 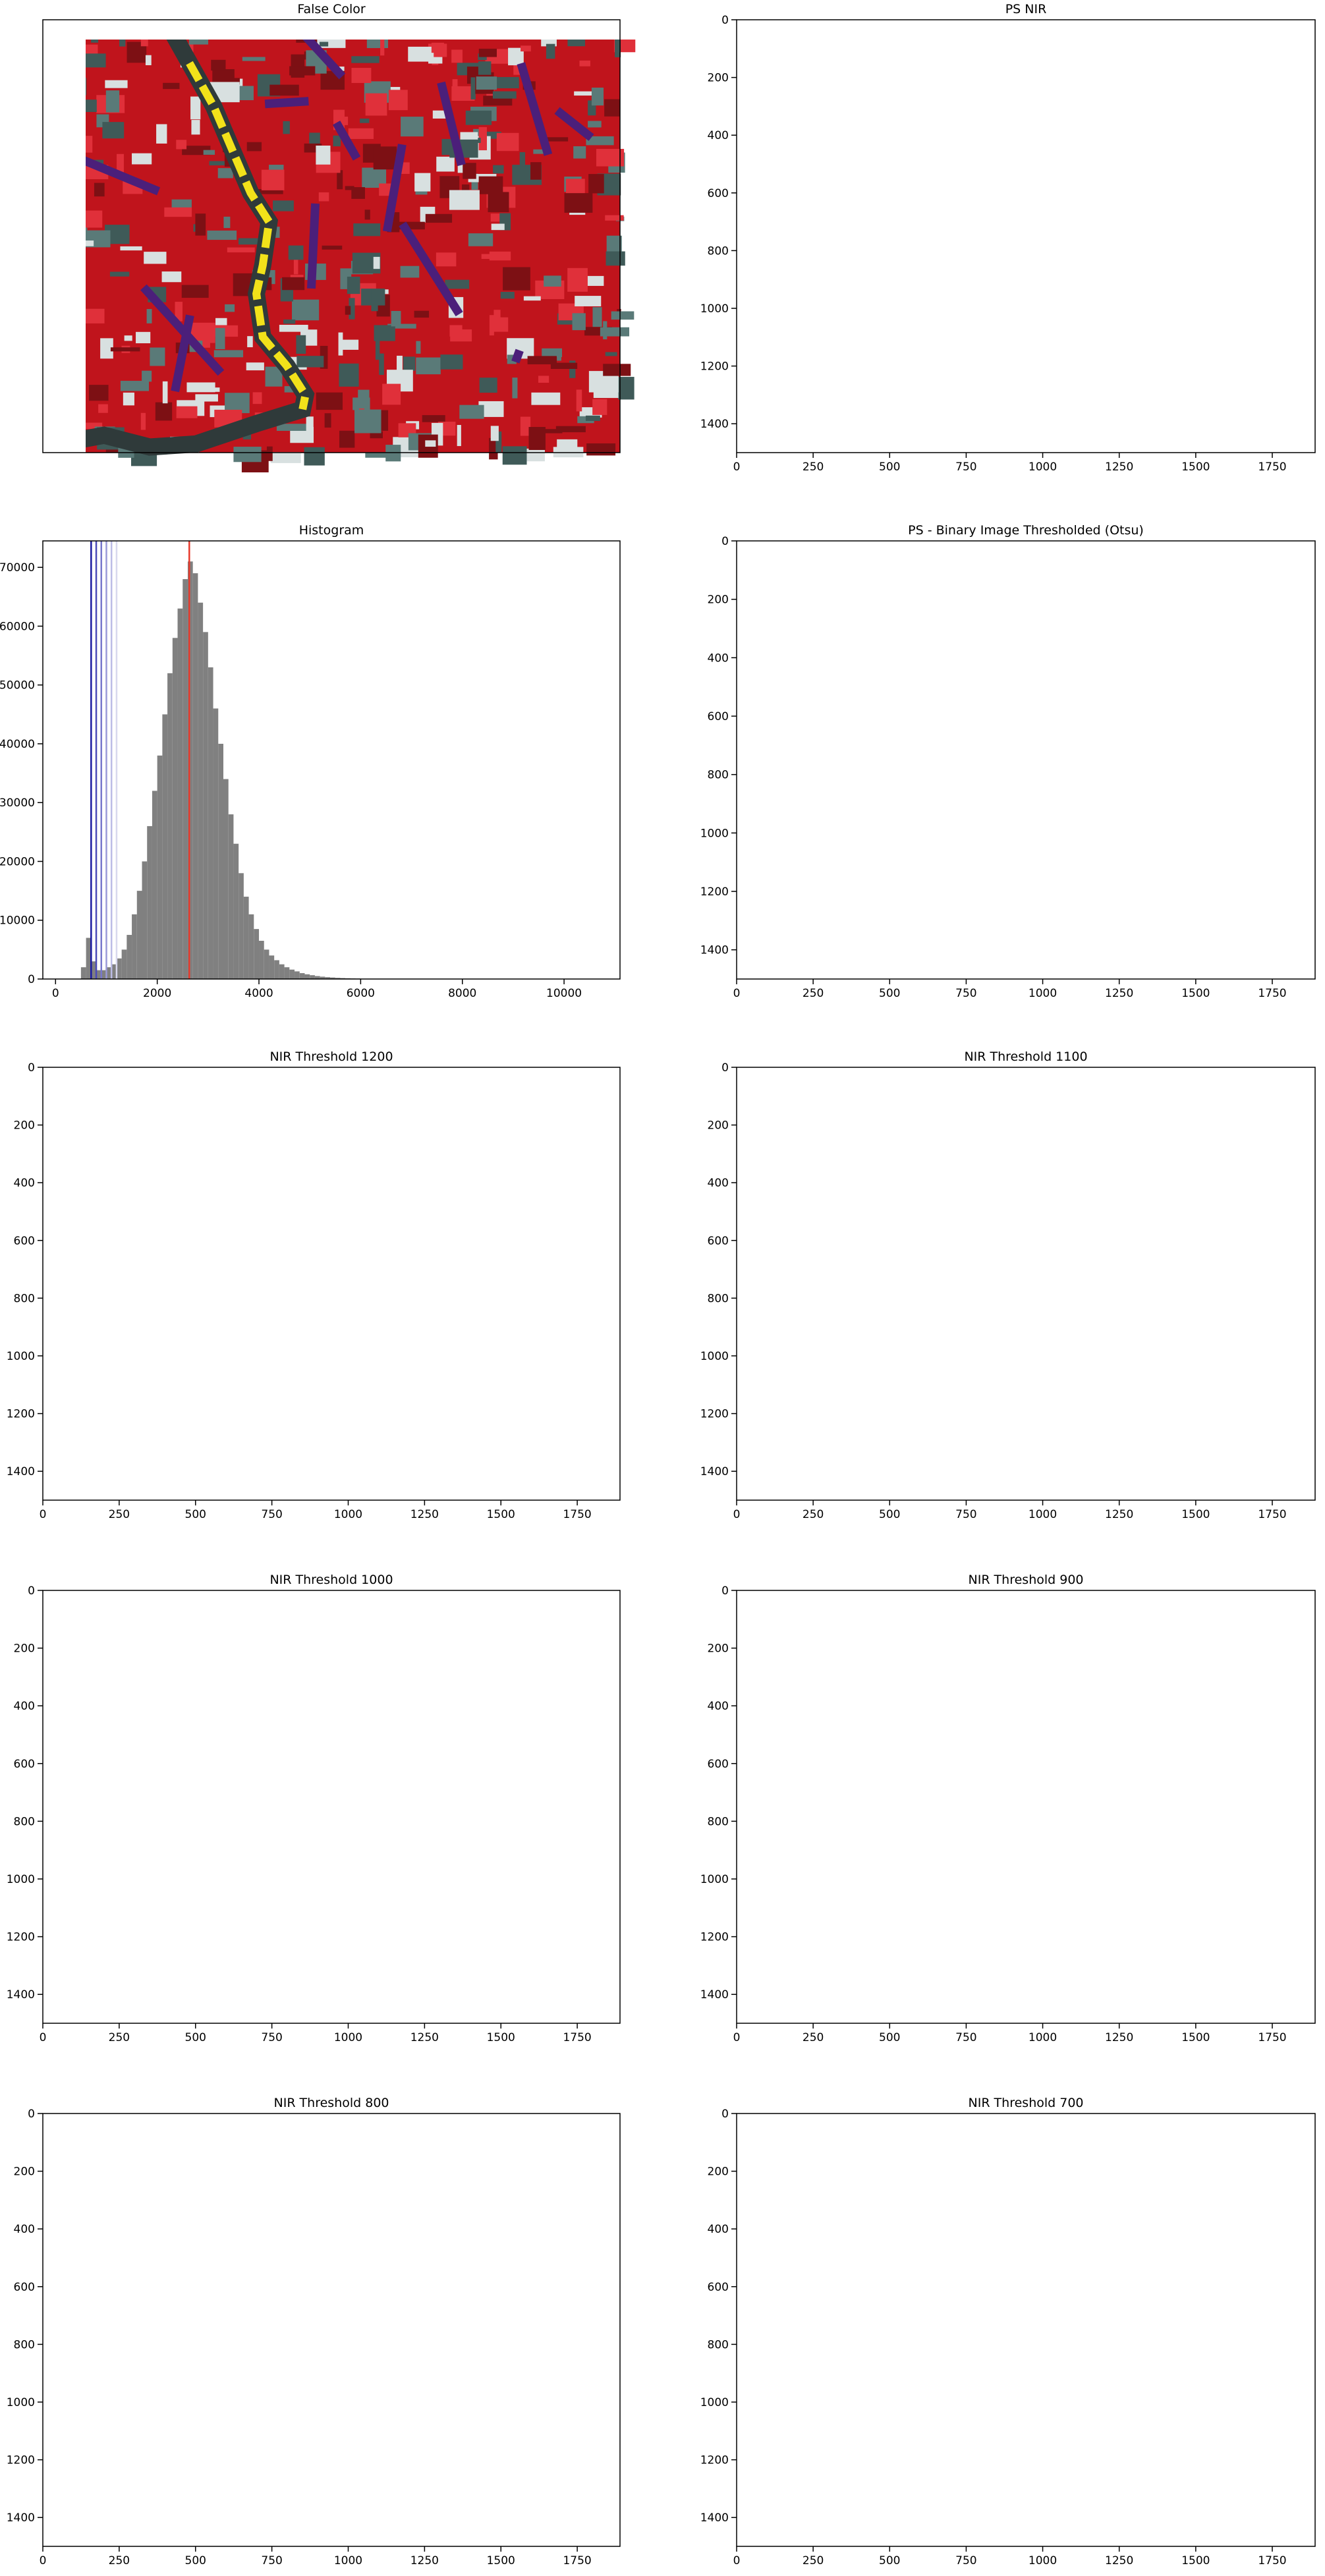 I want to click on sample-line, so click(x=346, y=141).